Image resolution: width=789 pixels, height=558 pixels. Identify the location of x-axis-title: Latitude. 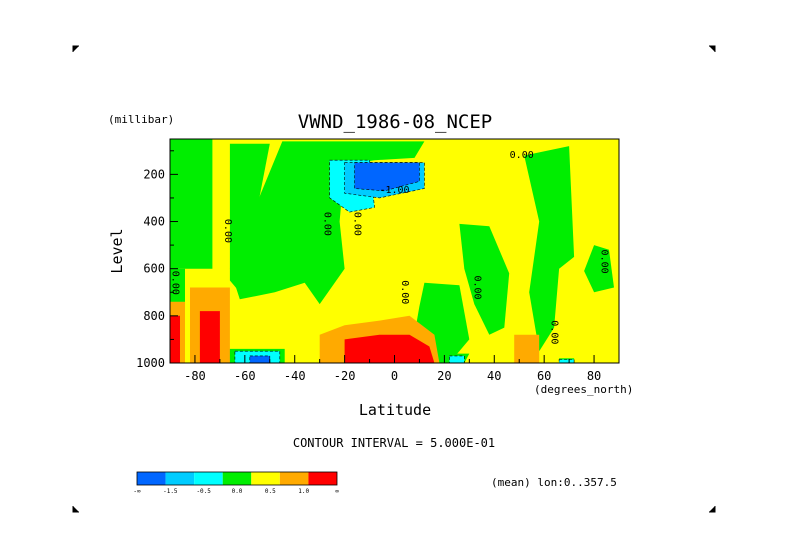
(395, 410).